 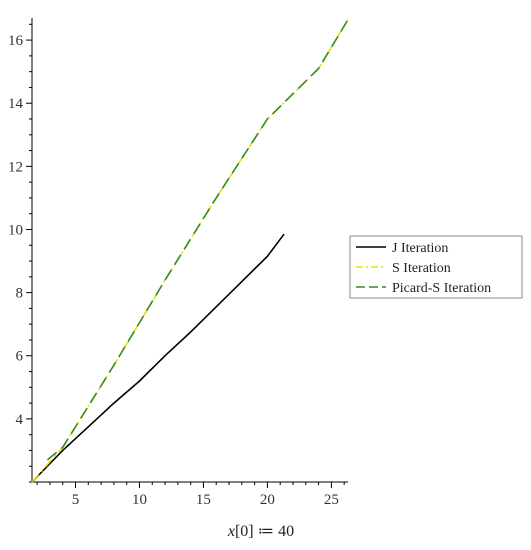 I want to click on y-tick-label: 16, so click(x=16, y=41).